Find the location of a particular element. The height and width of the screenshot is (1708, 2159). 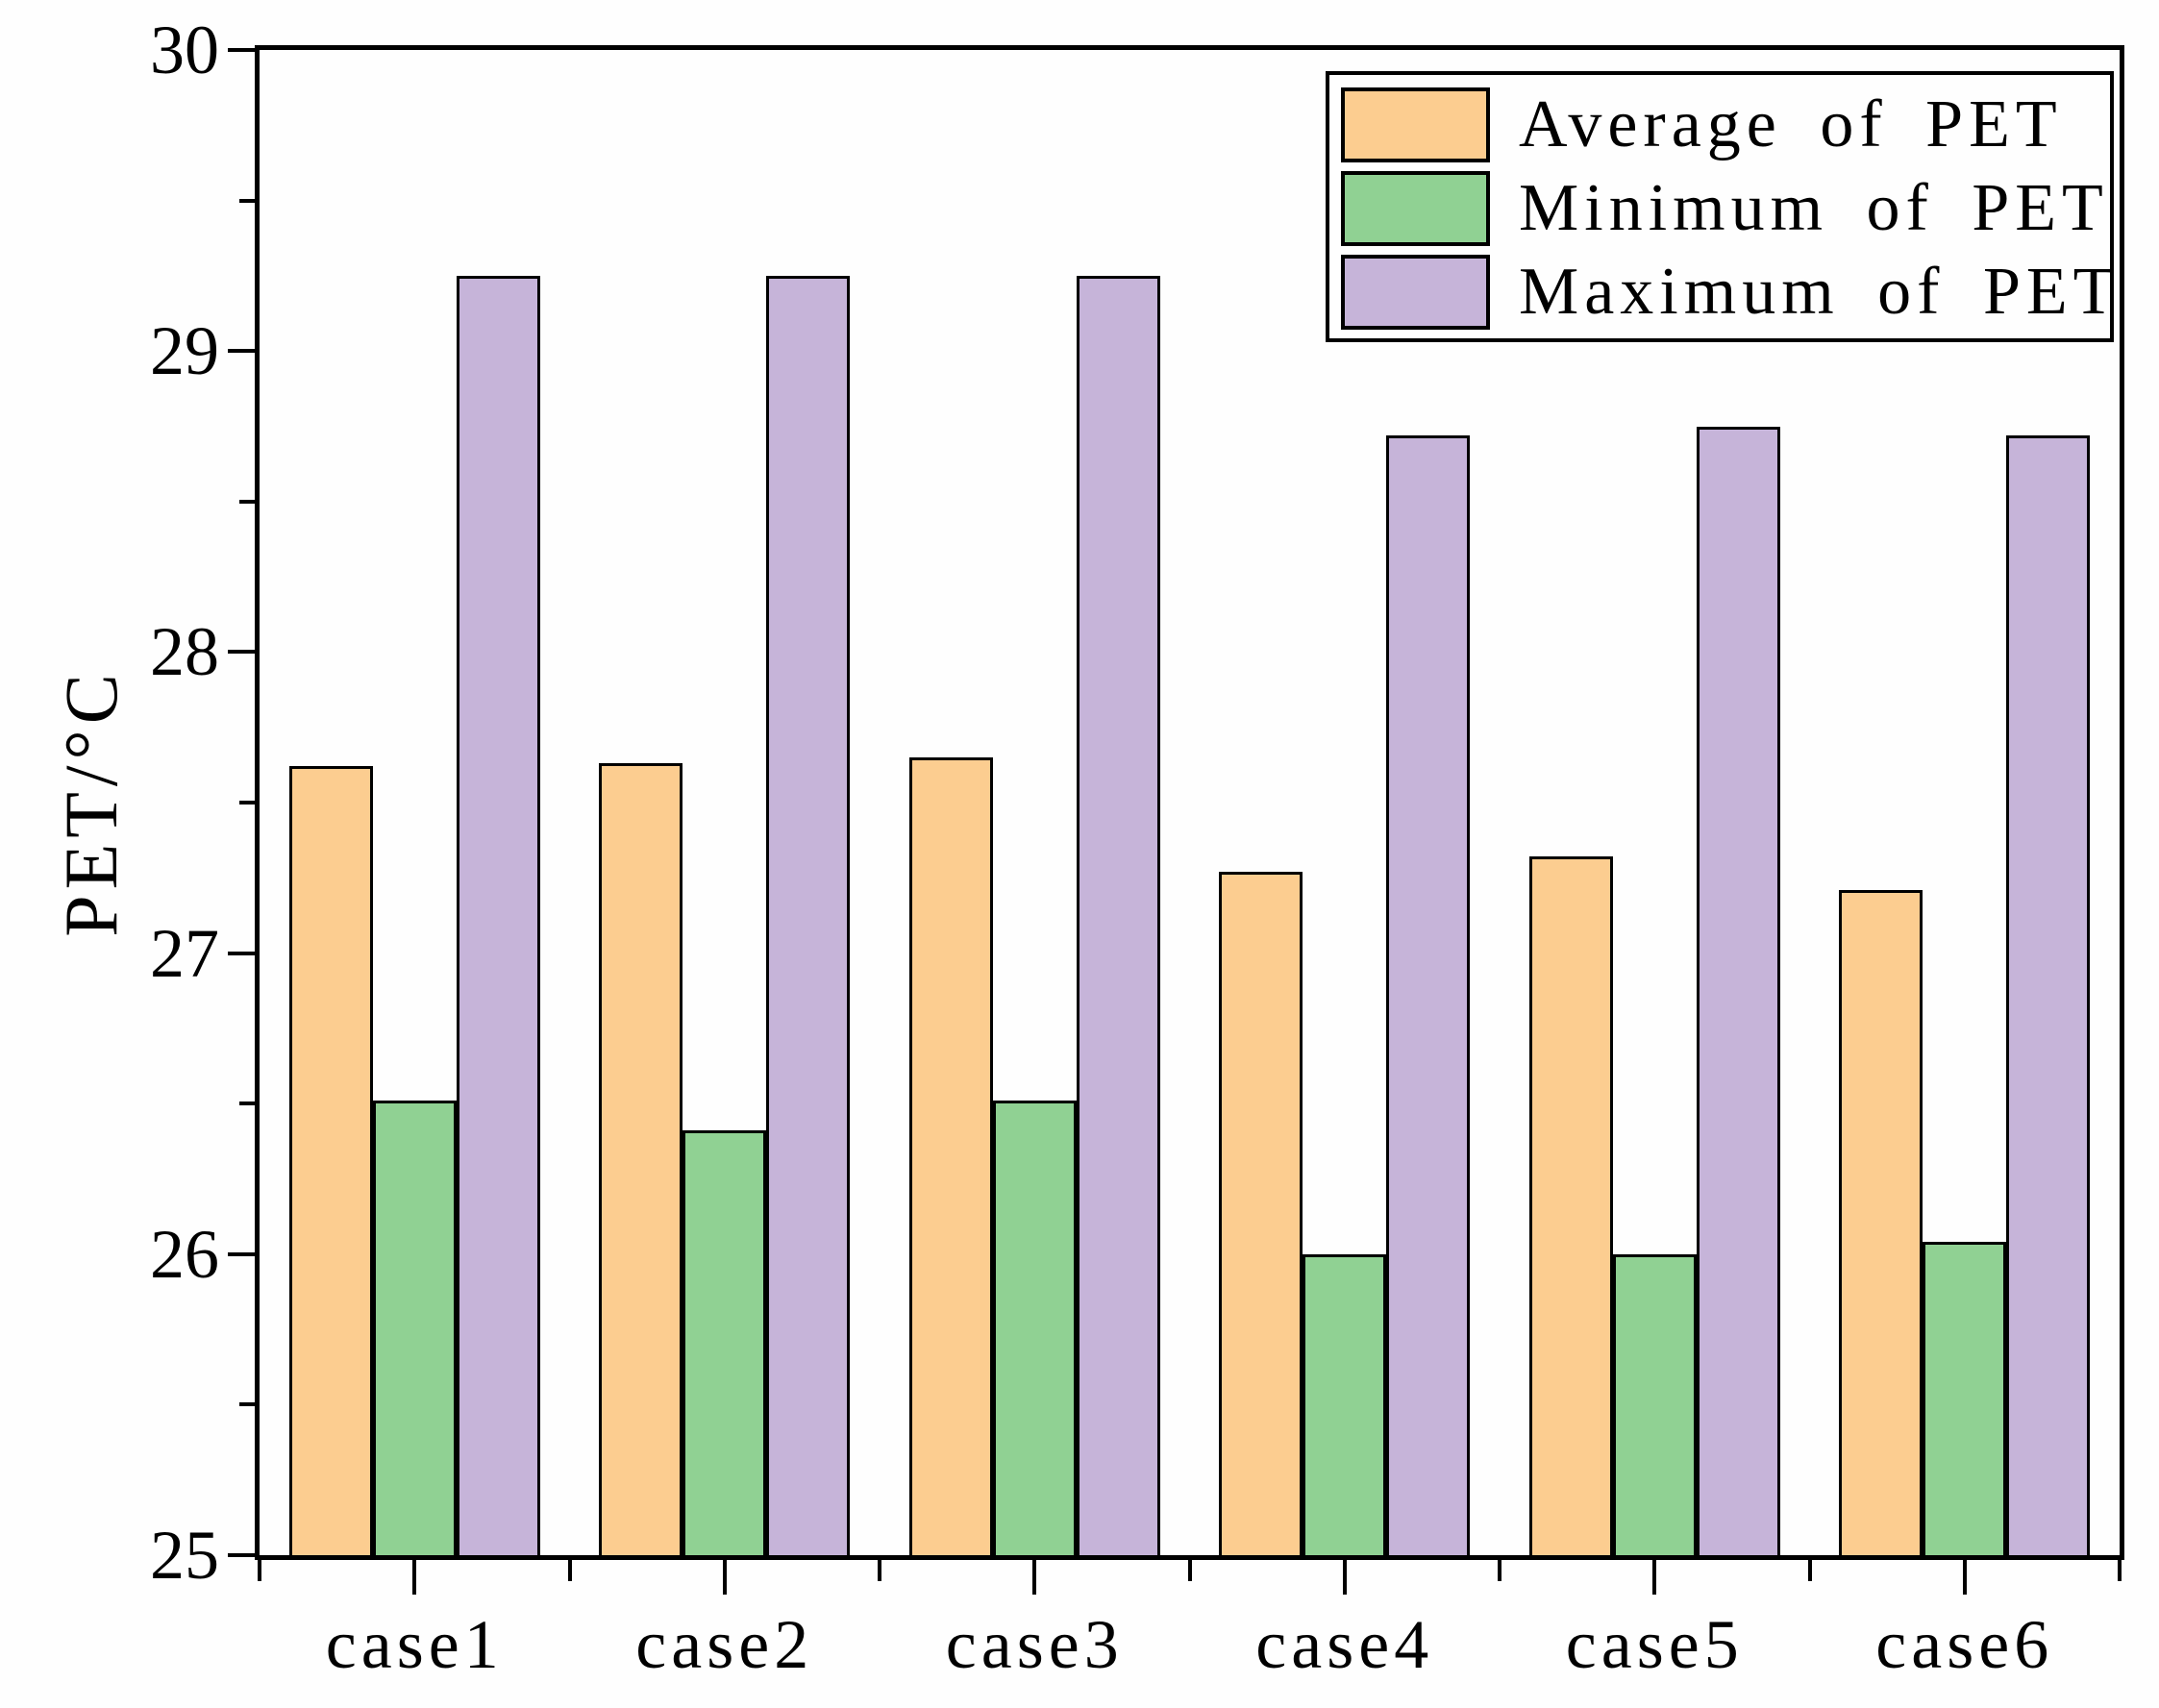

legend-label-maximum: Maximum of PET is located at coordinates (1820, 292).